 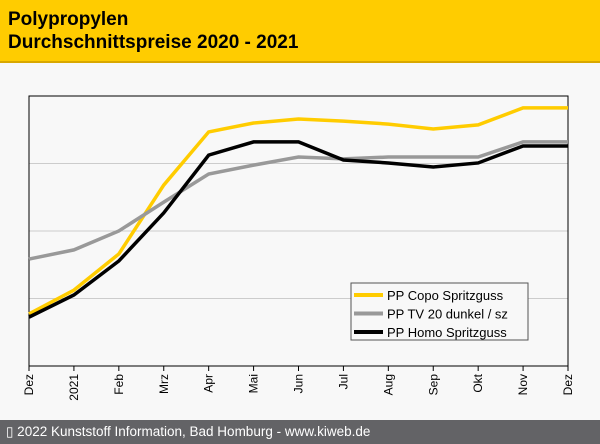 I want to click on title-line-1: Polypropylen, so click(x=68, y=19).